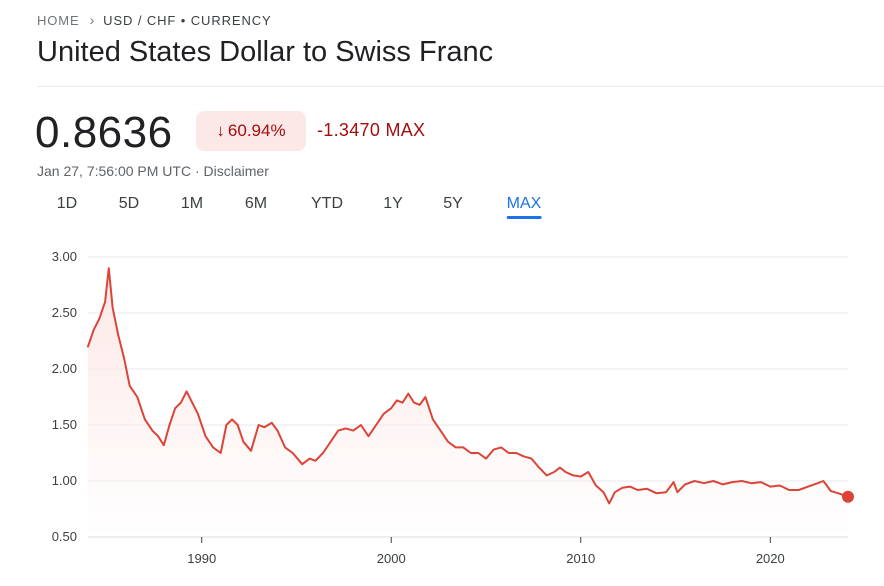 The image size is (884, 586). Describe the element at coordinates (220, 130) in the screenshot. I see `arrow-down-icon: ↓` at that location.